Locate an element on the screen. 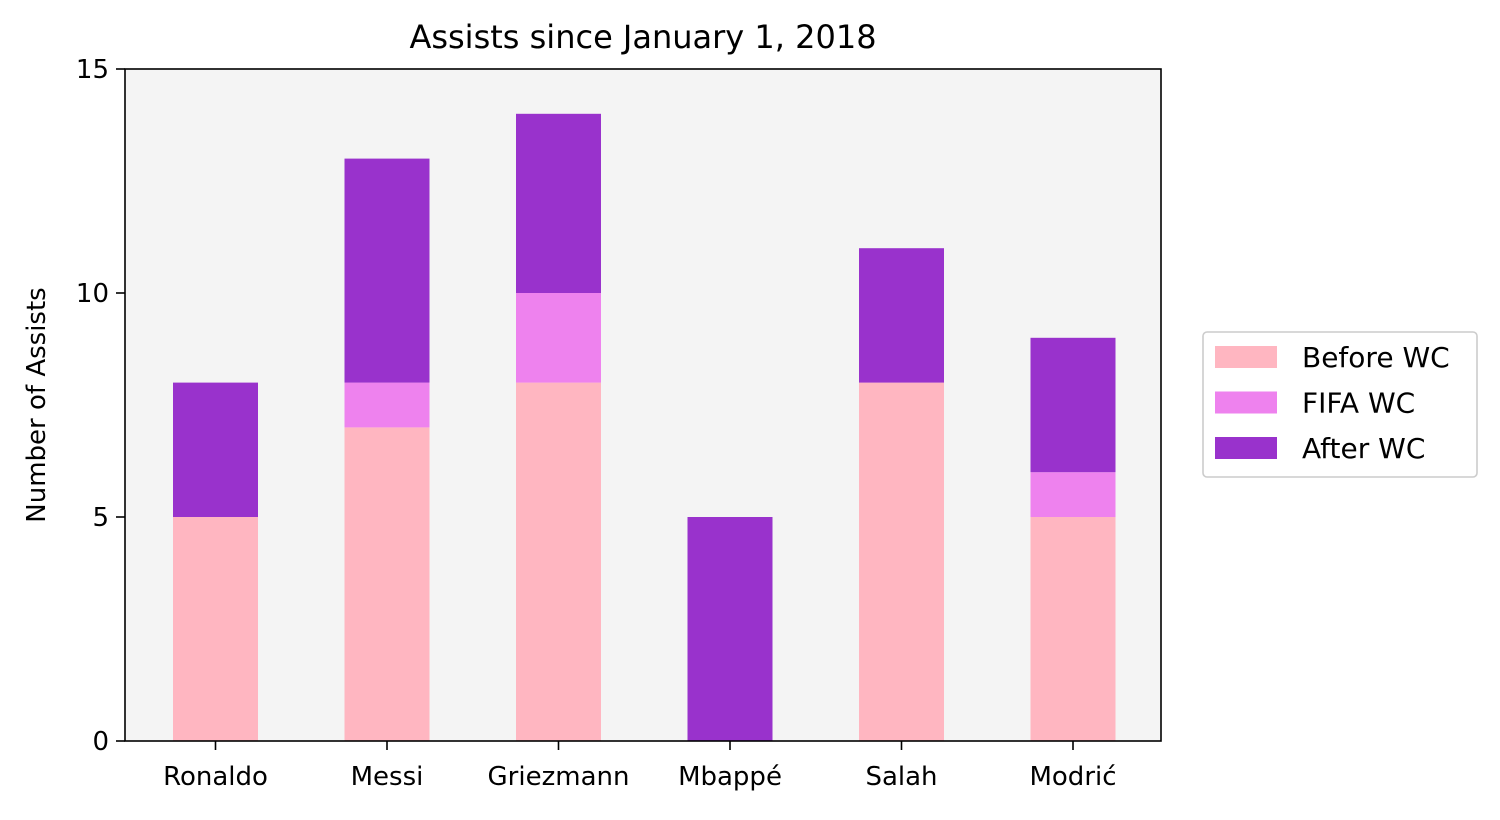 This screenshot has width=1500, height=820. legend-label: FIFA WC is located at coordinates (1358, 403).